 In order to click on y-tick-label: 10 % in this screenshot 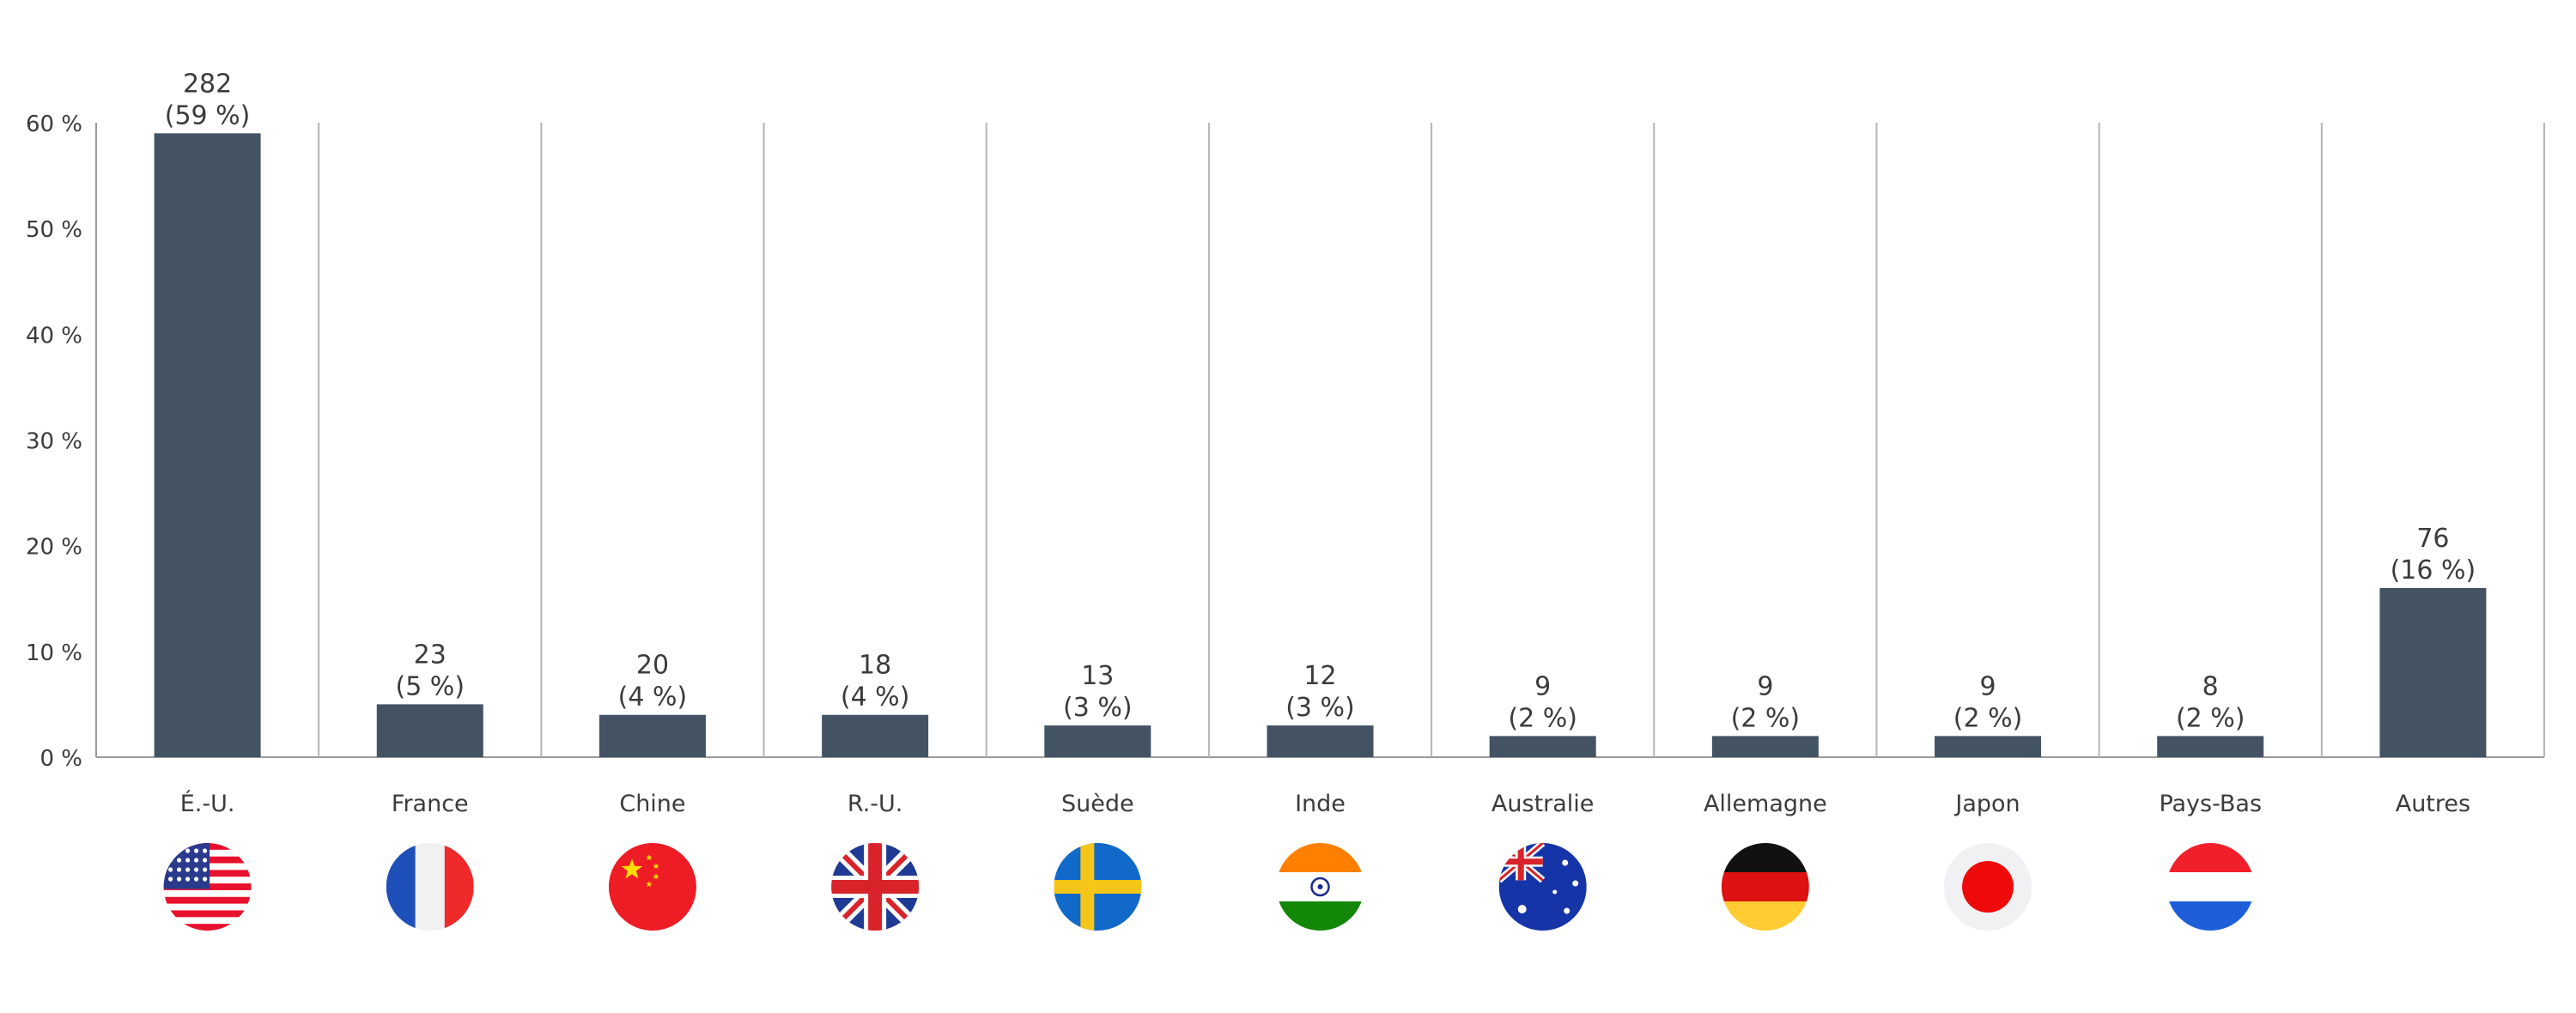, I will do `click(54, 653)`.